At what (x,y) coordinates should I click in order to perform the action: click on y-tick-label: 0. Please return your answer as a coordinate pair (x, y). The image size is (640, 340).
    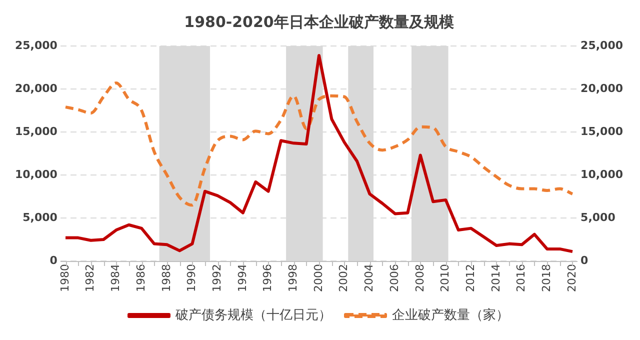
    Looking at the image, I should click on (54, 260).